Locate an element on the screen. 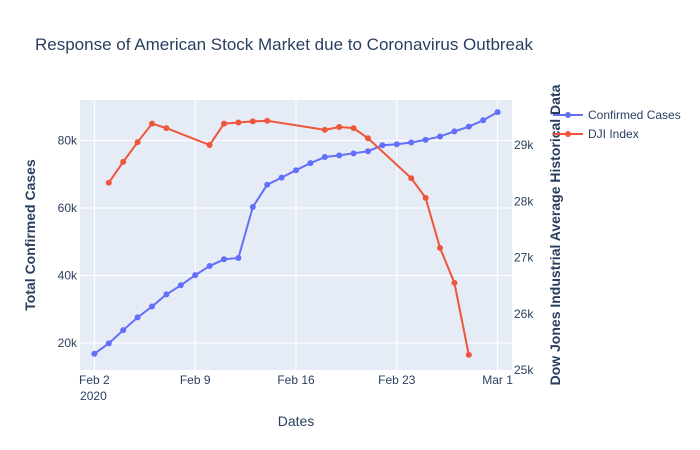  legend-item-dji-index: DJI Index is located at coordinates (596, 134).